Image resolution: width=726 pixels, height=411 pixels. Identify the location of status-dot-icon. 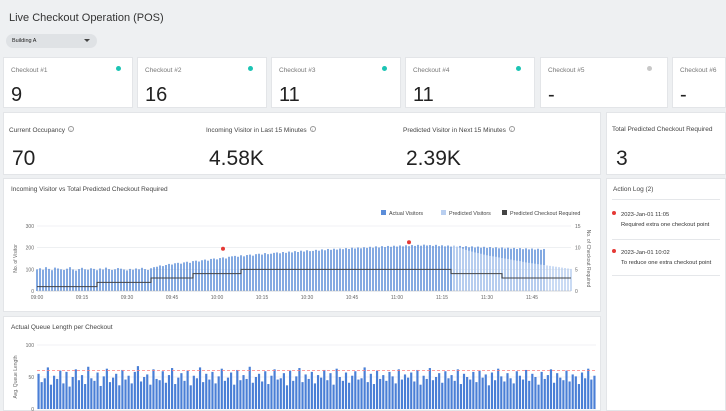
(518, 68).